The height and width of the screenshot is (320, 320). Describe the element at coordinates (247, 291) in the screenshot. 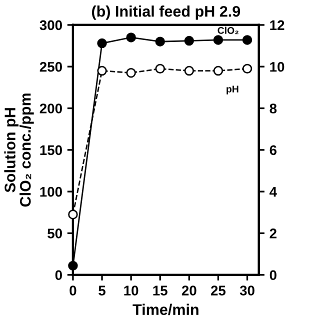

I see `x-tick-label: 30` at that location.